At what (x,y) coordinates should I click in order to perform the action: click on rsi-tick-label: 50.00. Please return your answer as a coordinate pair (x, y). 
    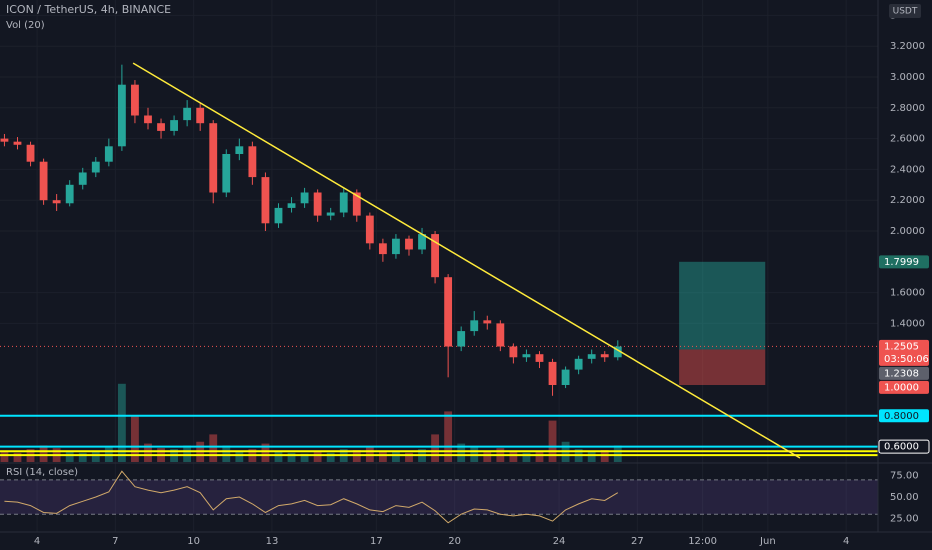
    Looking at the image, I should click on (904, 497).